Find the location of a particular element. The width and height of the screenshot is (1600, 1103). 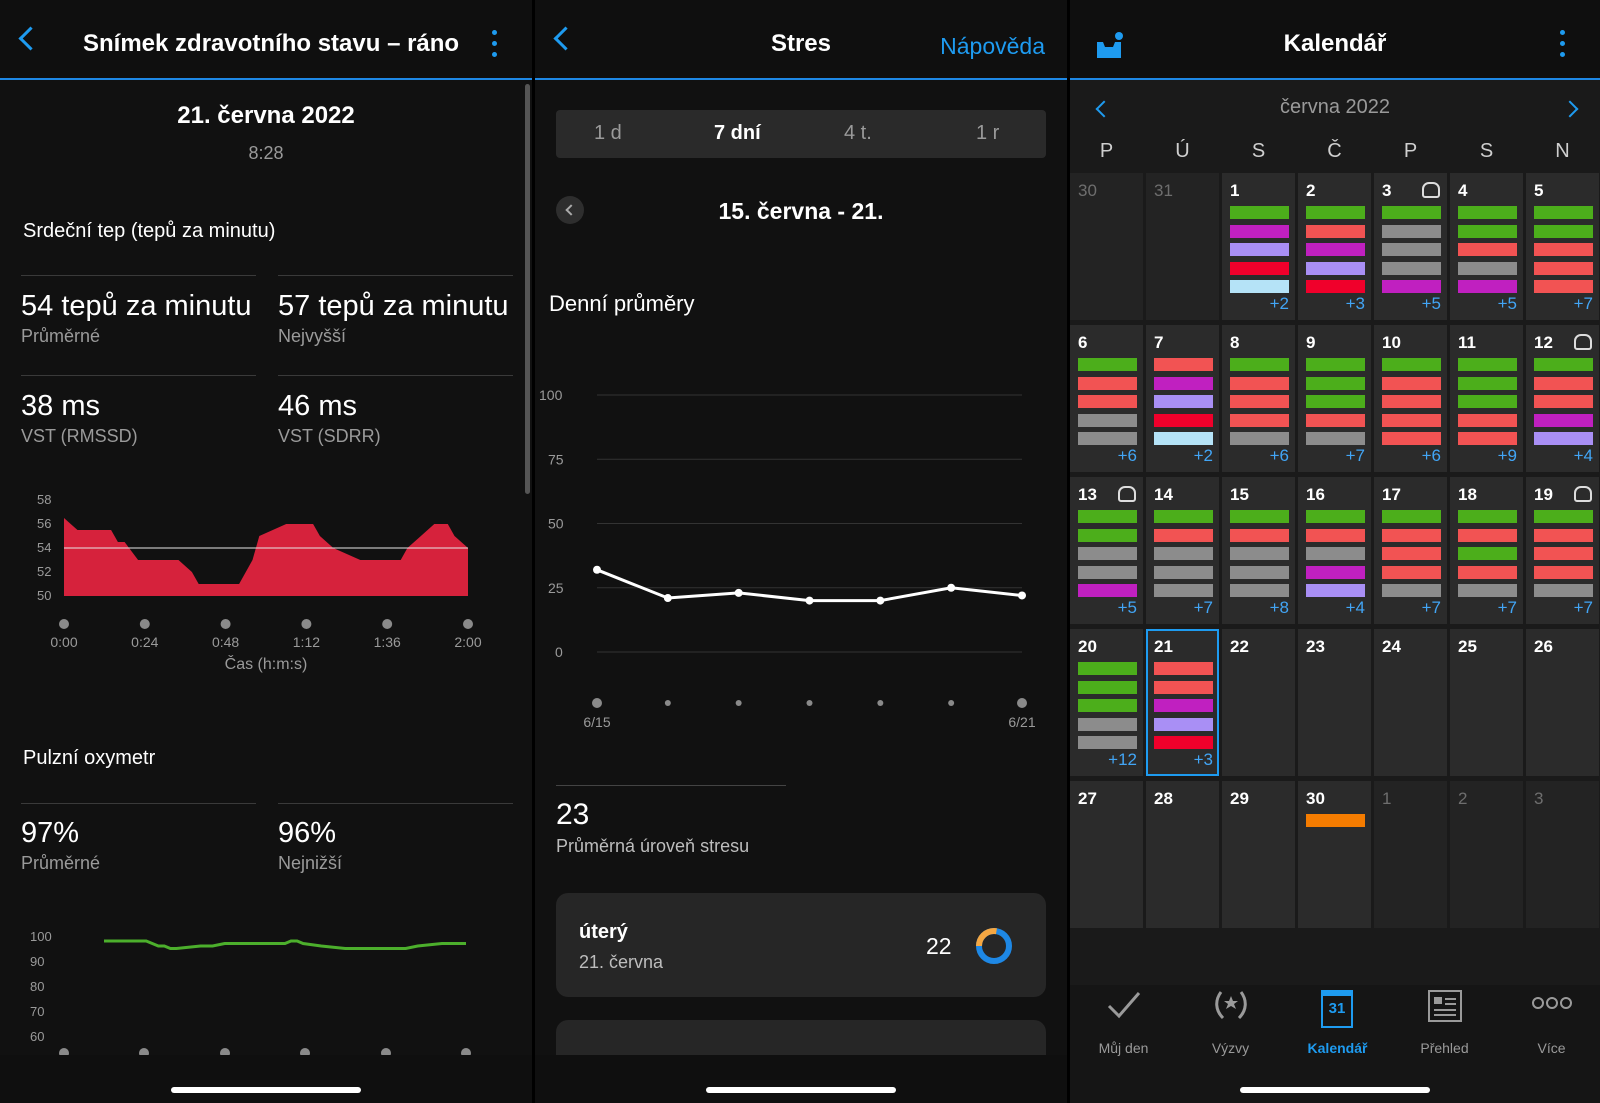

calendar-day-cell: 22 is located at coordinates (1258, 702).